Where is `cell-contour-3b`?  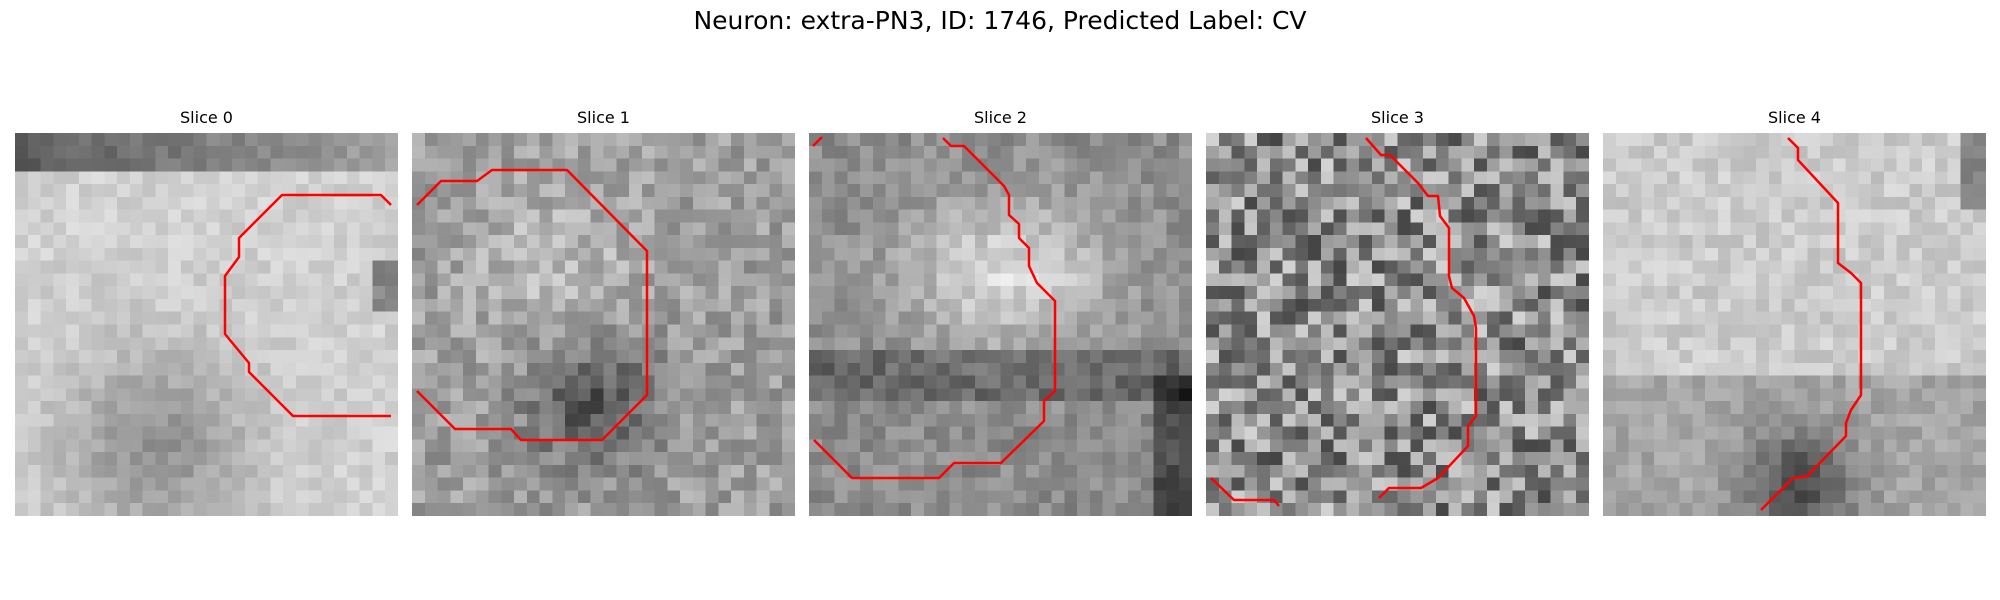
cell-contour-3b is located at coordinates (1245, 492).